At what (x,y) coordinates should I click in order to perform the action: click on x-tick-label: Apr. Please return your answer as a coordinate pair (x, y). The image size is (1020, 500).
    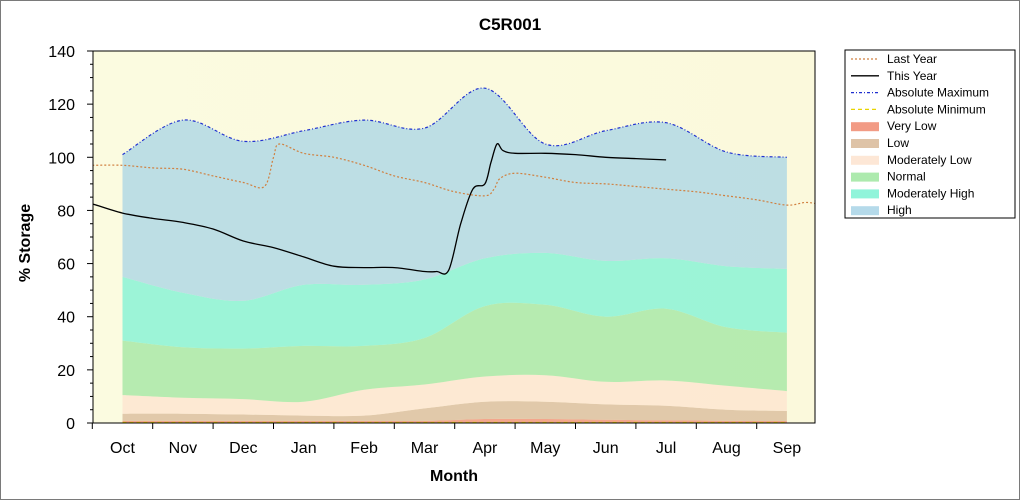
    Looking at the image, I should click on (485, 448).